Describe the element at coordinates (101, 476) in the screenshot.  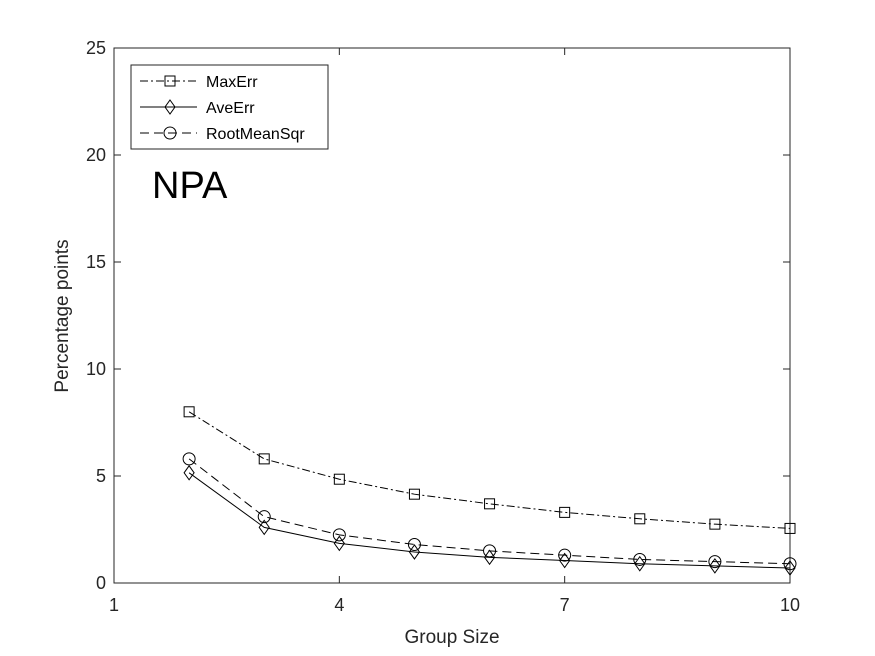
I see `y-tick-label: 5` at that location.